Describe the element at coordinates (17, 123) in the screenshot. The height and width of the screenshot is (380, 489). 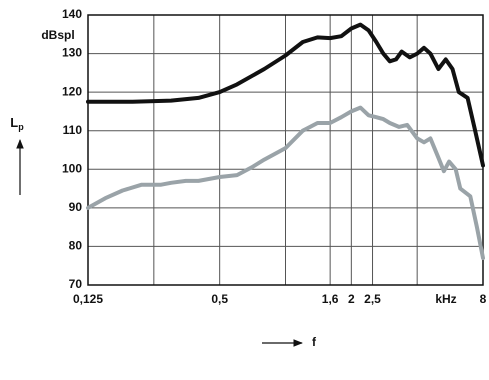
I see `y-label: Lp` at that location.